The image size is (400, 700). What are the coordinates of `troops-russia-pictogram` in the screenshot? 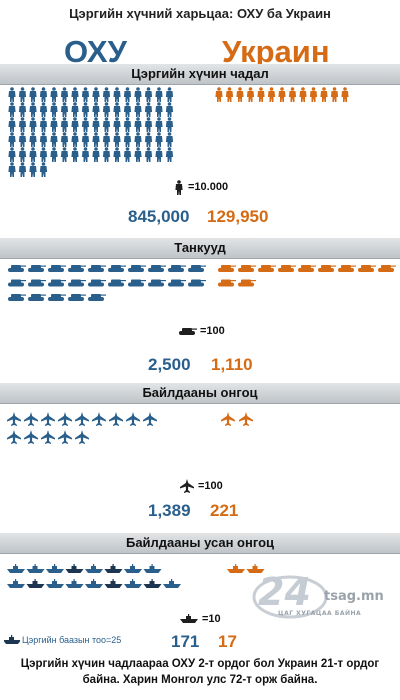 It's located at (91, 132).